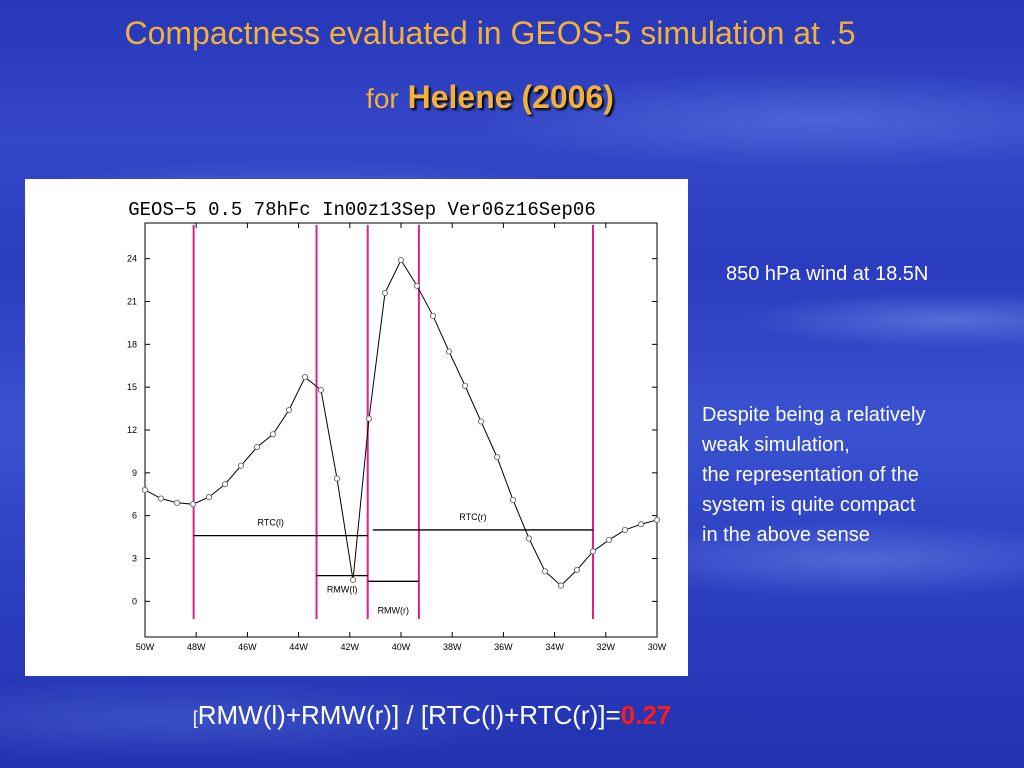 This screenshot has height=768, width=1024. What do you see at coordinates (196, 647) in the screenshot?
I see `x-tick-label: 48W` at bounding box center [196, 647].